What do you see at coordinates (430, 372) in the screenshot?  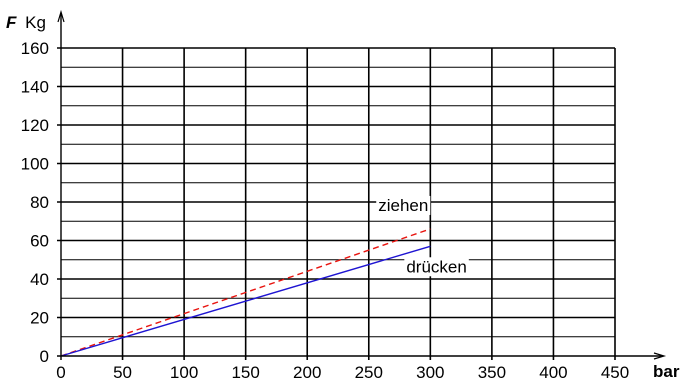 I see `x-tick-label: 300` at bounding box center [430, 372].